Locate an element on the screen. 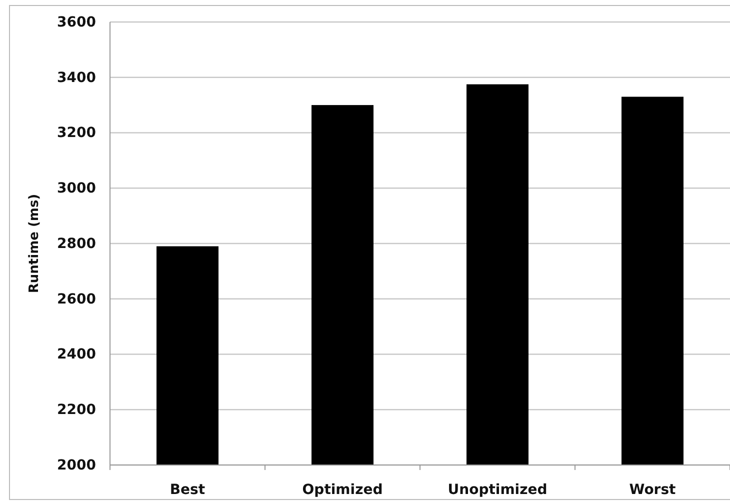 Image resolution: width=730 pixels, height=501 pixels. y-tick-label: 2000 is located at coordinates (76, 465).